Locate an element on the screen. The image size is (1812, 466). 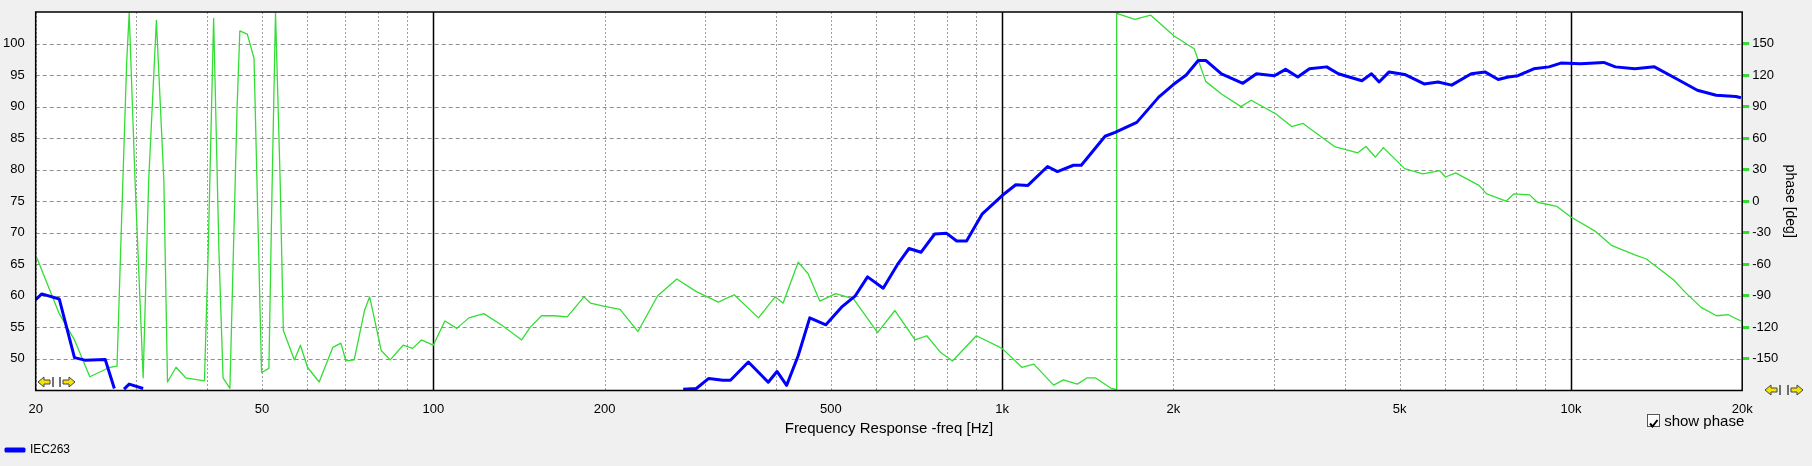
y-tick-label: 75 is located at coordinates (17, 200).